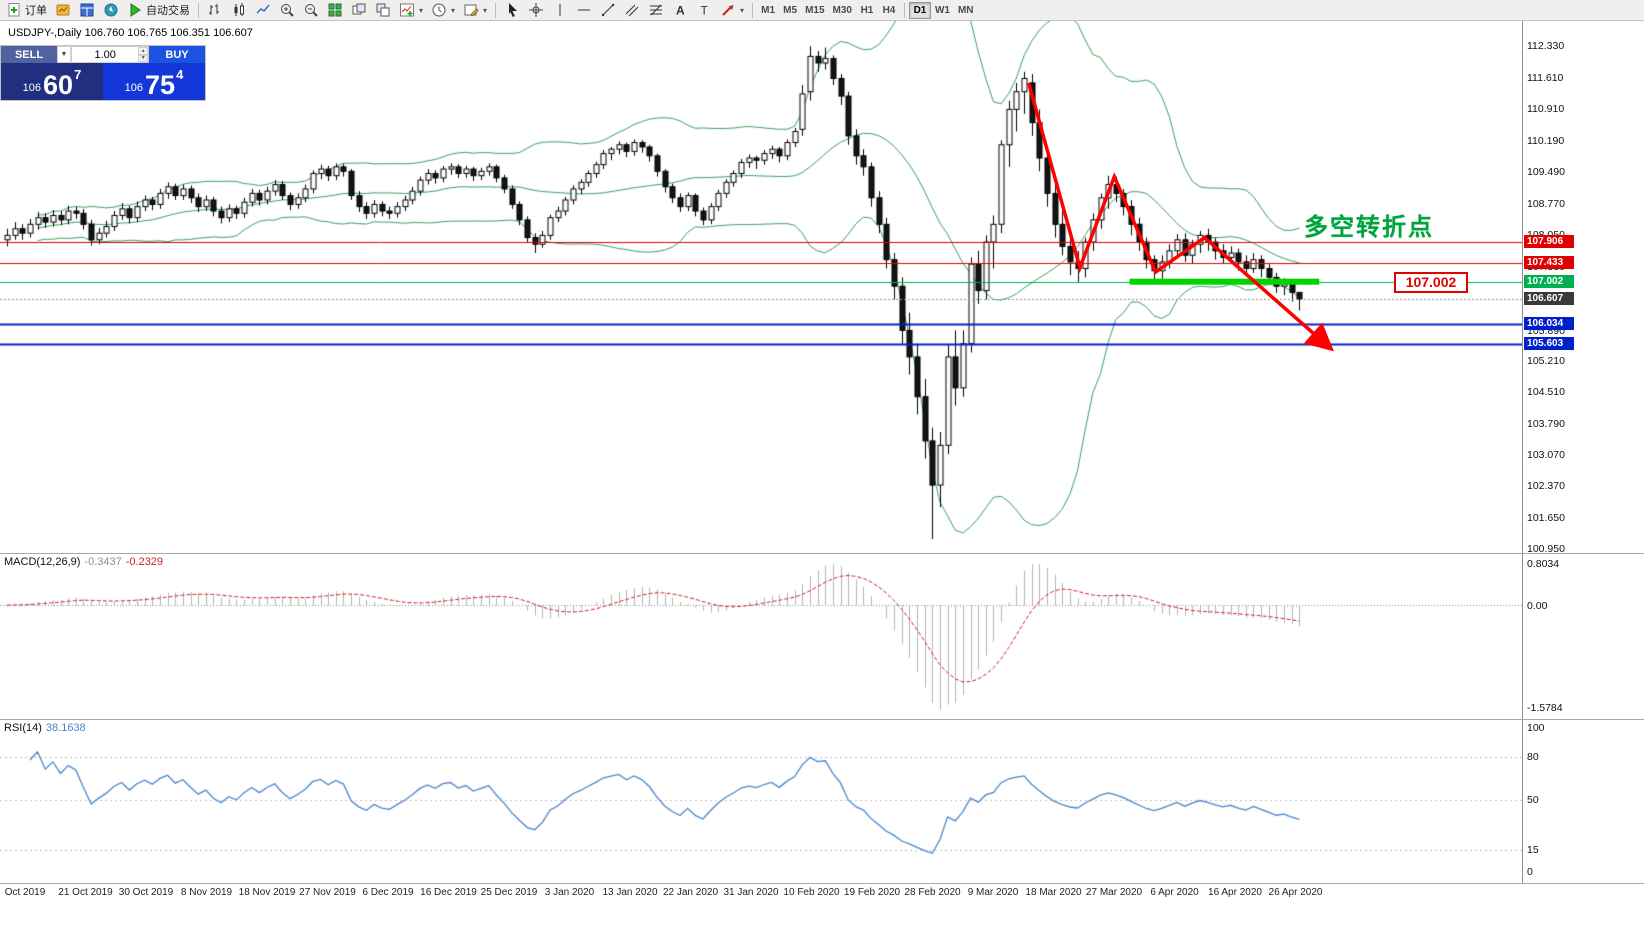  I want to click on macd-axis: 0.8034 0.00 -1.5784, so click(1583, 637).